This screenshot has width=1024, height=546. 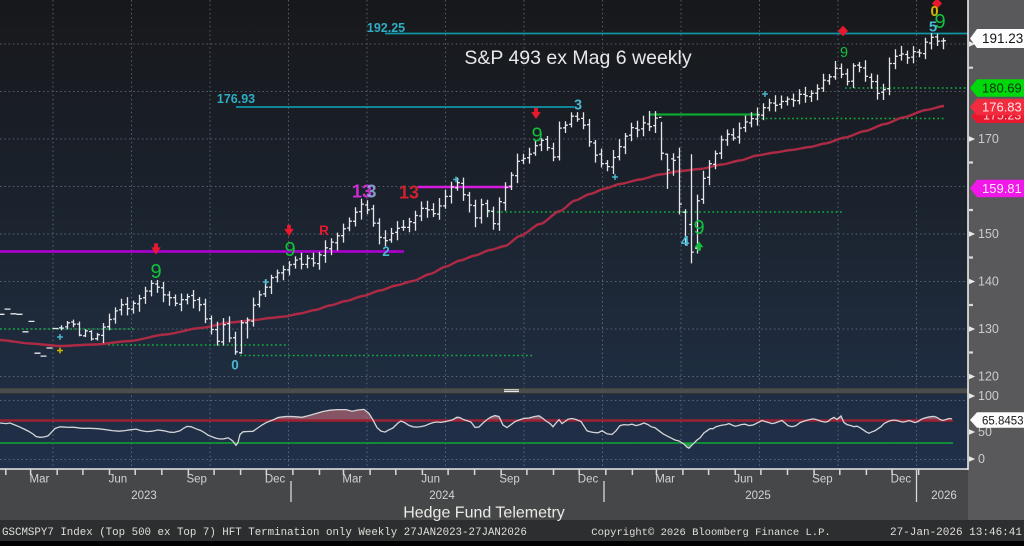 What do you see at coordinates (1002, 38) in the screenshot?
I see `svg-text: 191.23` at bounding box center [1002, 38].